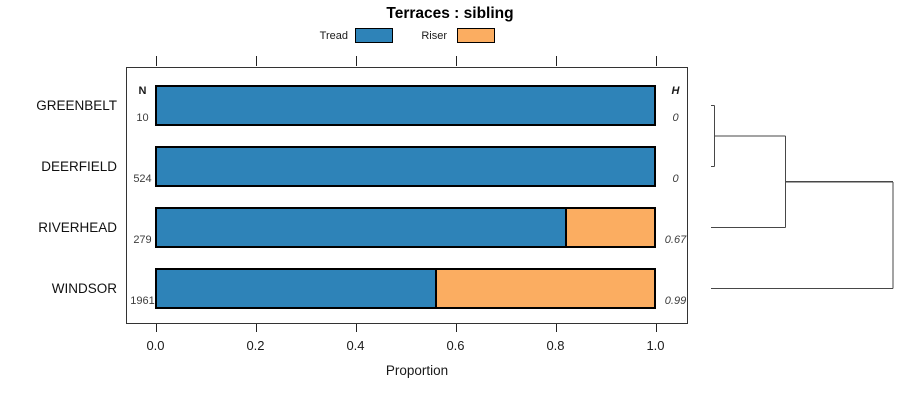  I want to click on bar-greenbelt, so click(405, 105).